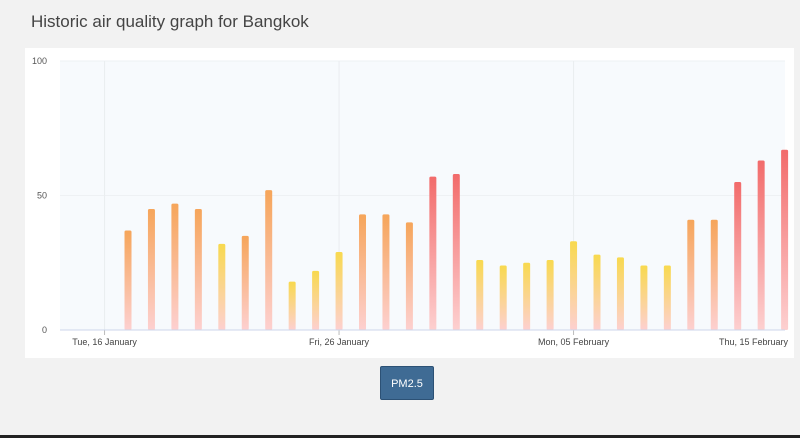 Image resolution: width=800 pixels, height=438 pixels. Describe the element at coordinates (339, 342) in the screenshot. I see `x-tick-label: Fri, 26 January` at that location.